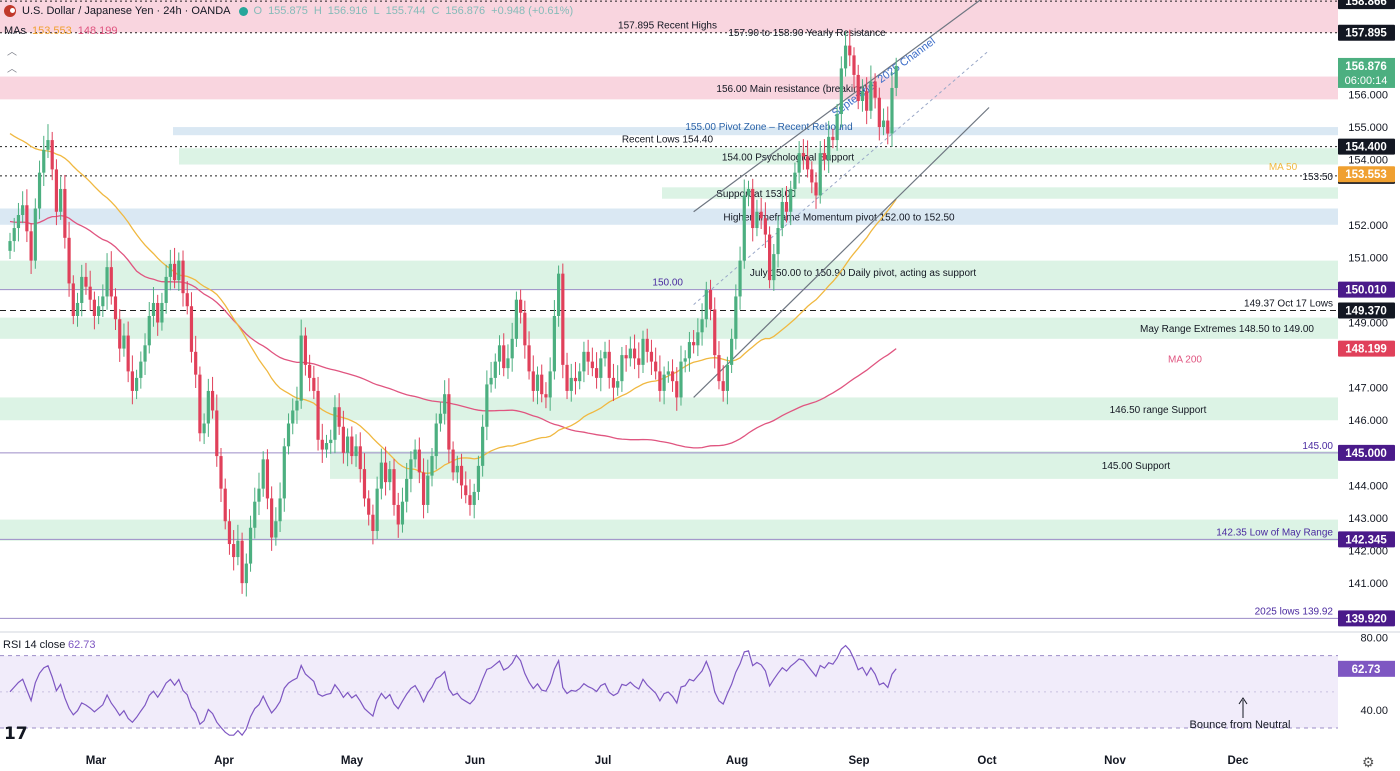 The width and height of the screenshot is (1400, 771). Describe the element at coordinates (1158, 410) in the screenshot. I see `zone-label-8: 146.50 range Support` at that location.